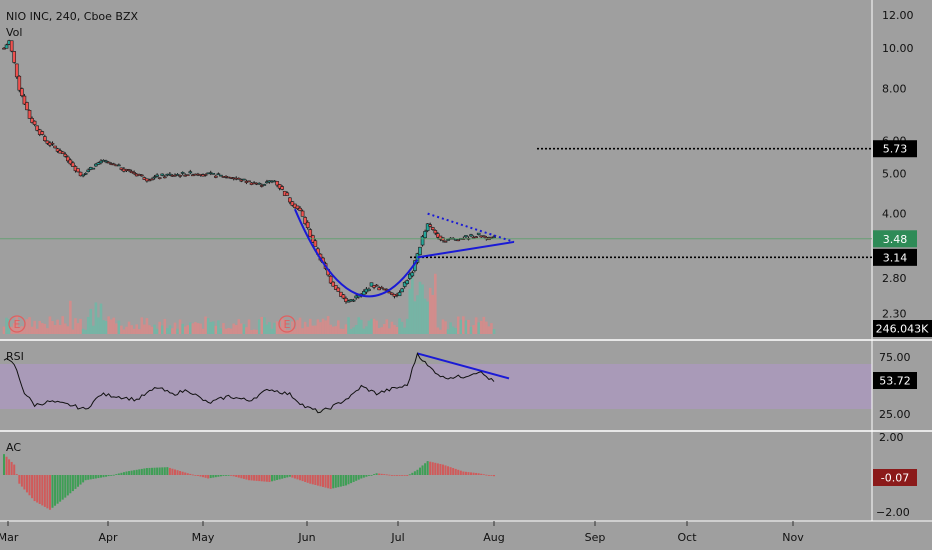  What do you see at coordinates (72, 16) in the screenshot?
I see `symbol-title: NIO INC, 240, Cboe BZX` at bounding box center [72, 16].